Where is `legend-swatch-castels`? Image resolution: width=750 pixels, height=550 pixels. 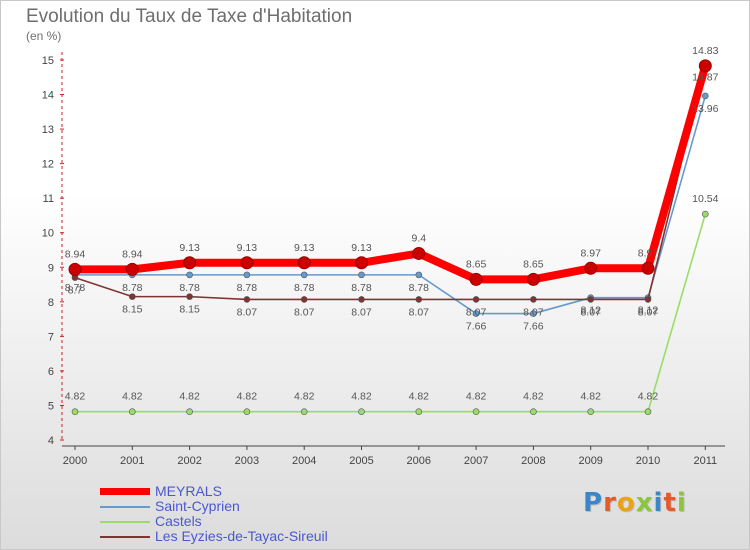 legend-swatch-castels is located at coordinates (125, 522).